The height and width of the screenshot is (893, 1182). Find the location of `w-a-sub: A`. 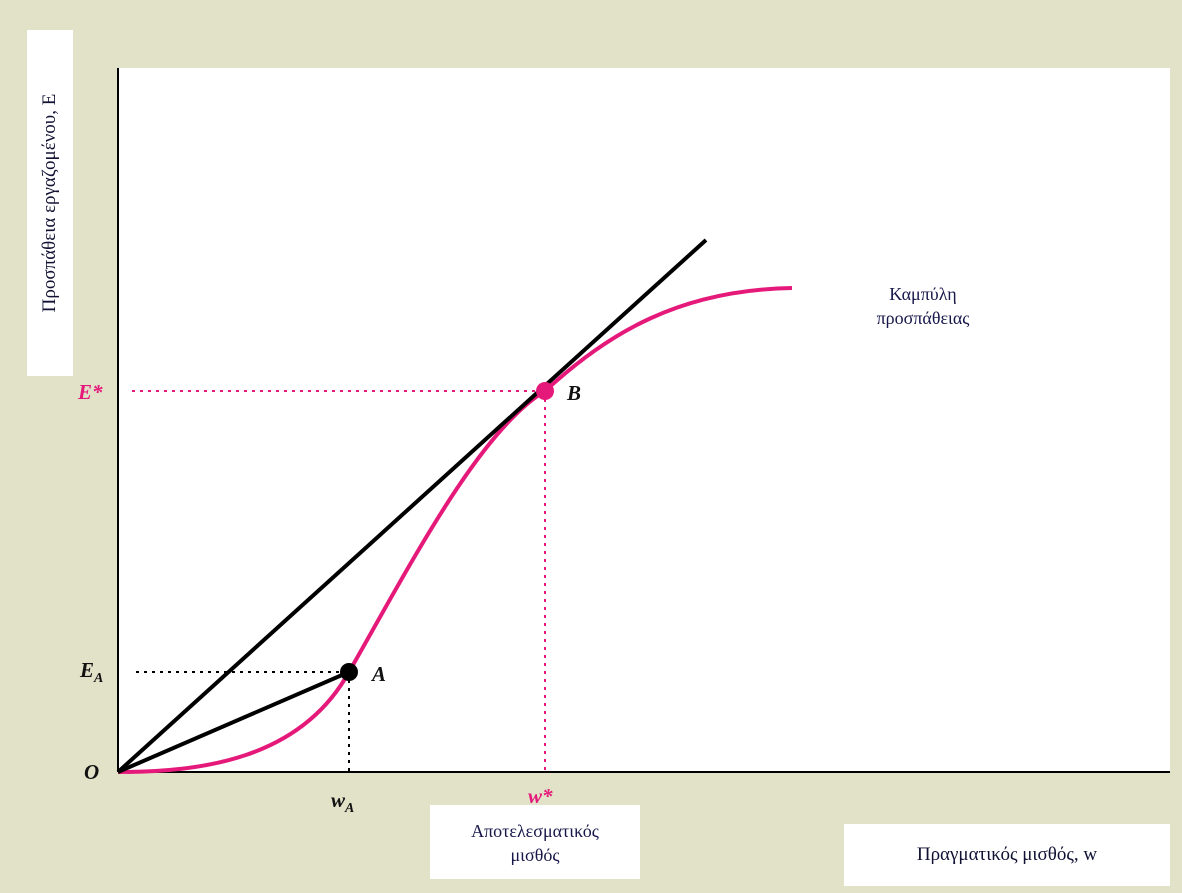

w-a-sub: A is located at coordinates (350, 809).